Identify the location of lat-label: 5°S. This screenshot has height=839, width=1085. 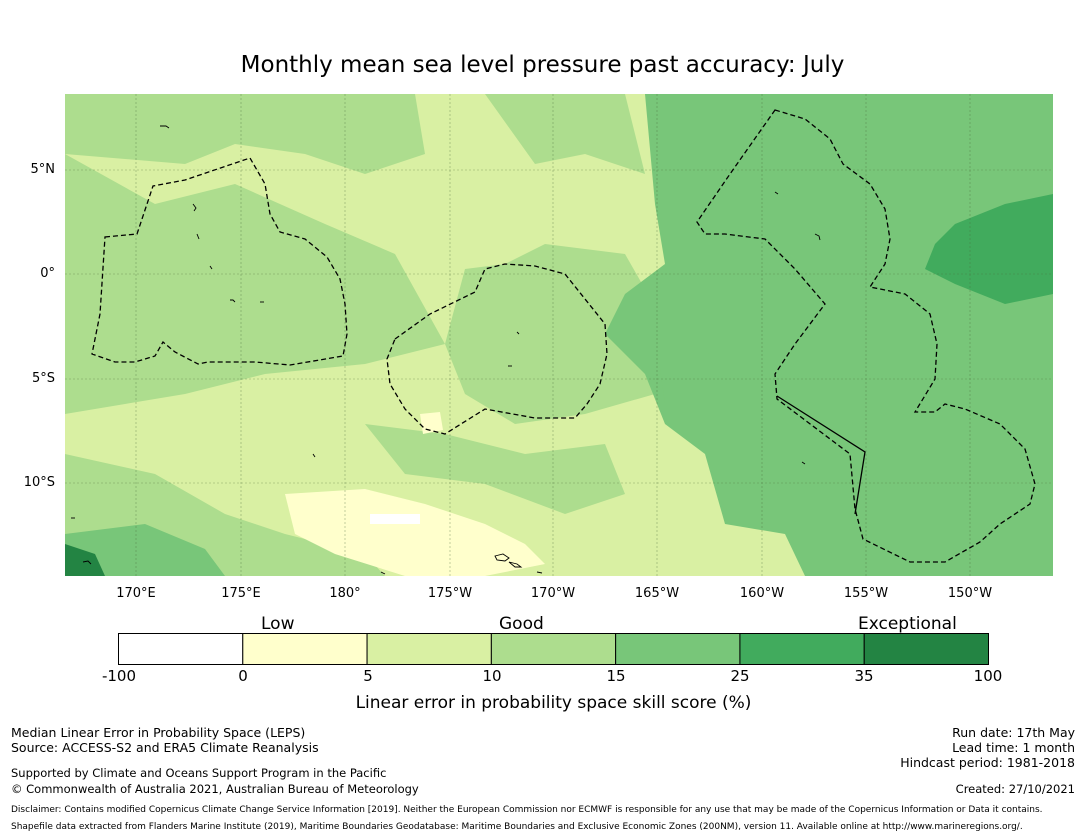
(43, 378).